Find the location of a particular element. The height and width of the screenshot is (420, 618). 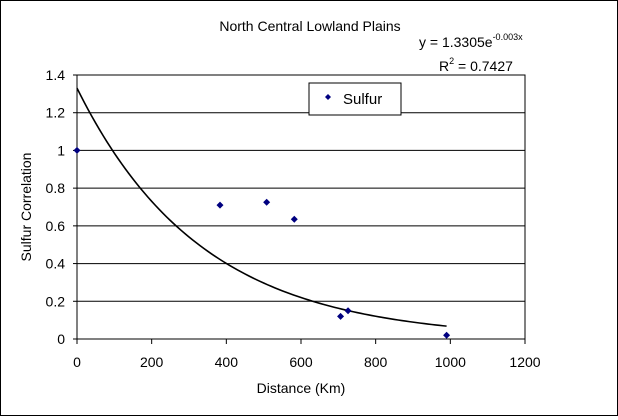

x-tick-label-0: 0 is located at coordinates (77, 362).